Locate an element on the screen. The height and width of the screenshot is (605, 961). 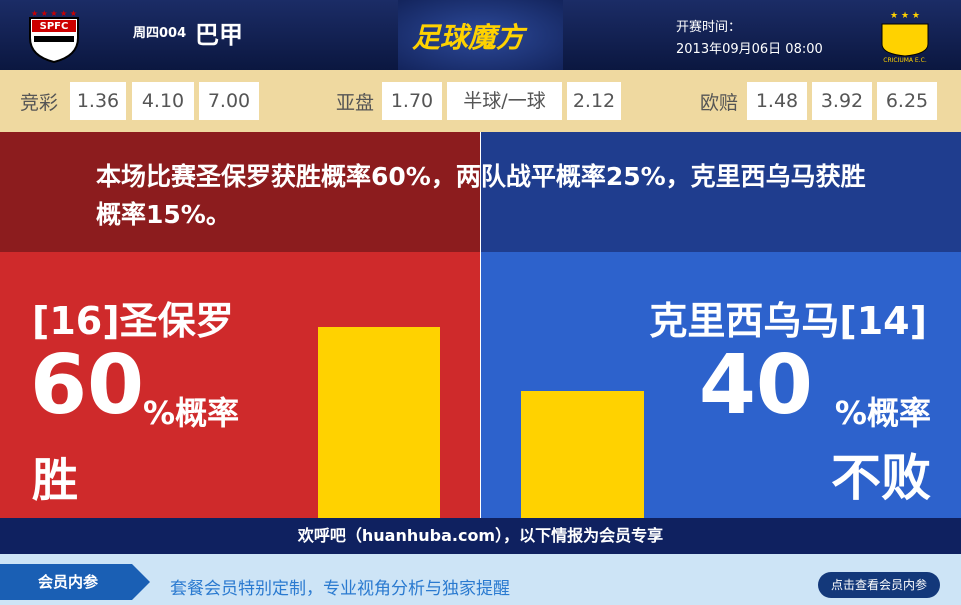
odds-label: 亚盘 is located at coordinates (355, 103).